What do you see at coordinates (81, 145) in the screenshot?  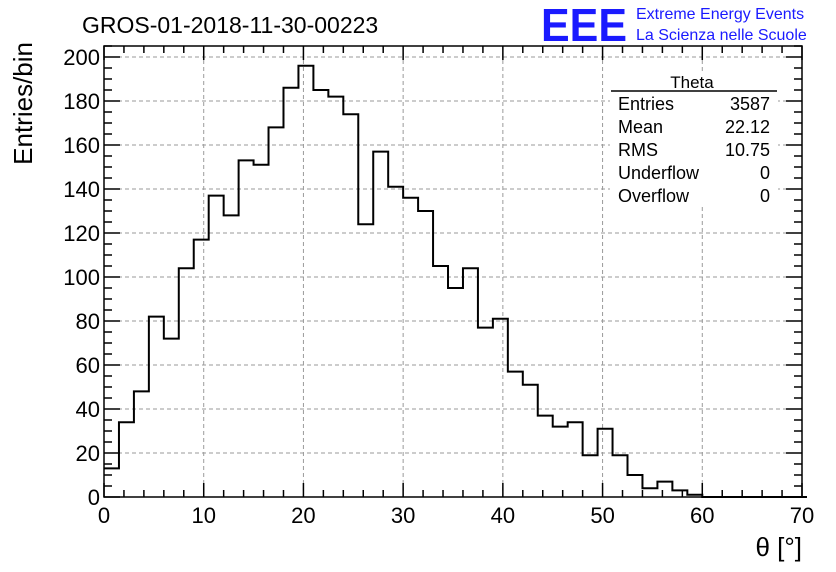 I see `y-tick-label: 160` at bounding box center [81, 145].